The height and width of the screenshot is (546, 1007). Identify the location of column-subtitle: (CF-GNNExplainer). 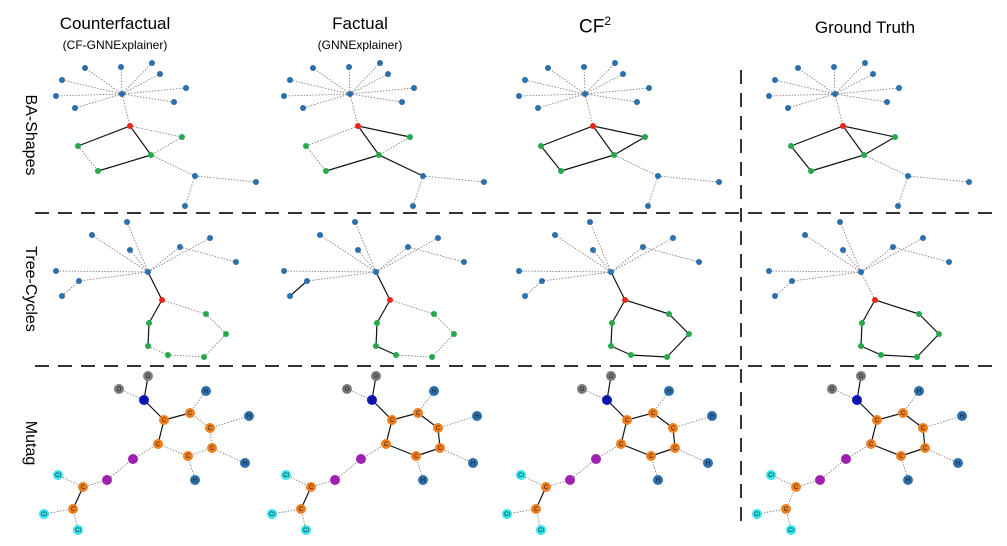
(115, 45).